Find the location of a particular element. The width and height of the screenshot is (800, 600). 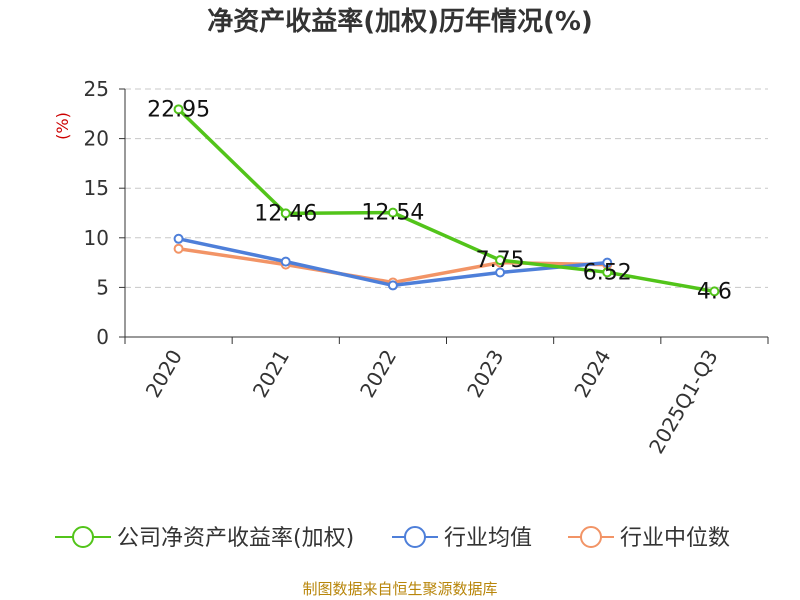

x-tick-label-2020: 2020 is located at coordinates (164, 374).